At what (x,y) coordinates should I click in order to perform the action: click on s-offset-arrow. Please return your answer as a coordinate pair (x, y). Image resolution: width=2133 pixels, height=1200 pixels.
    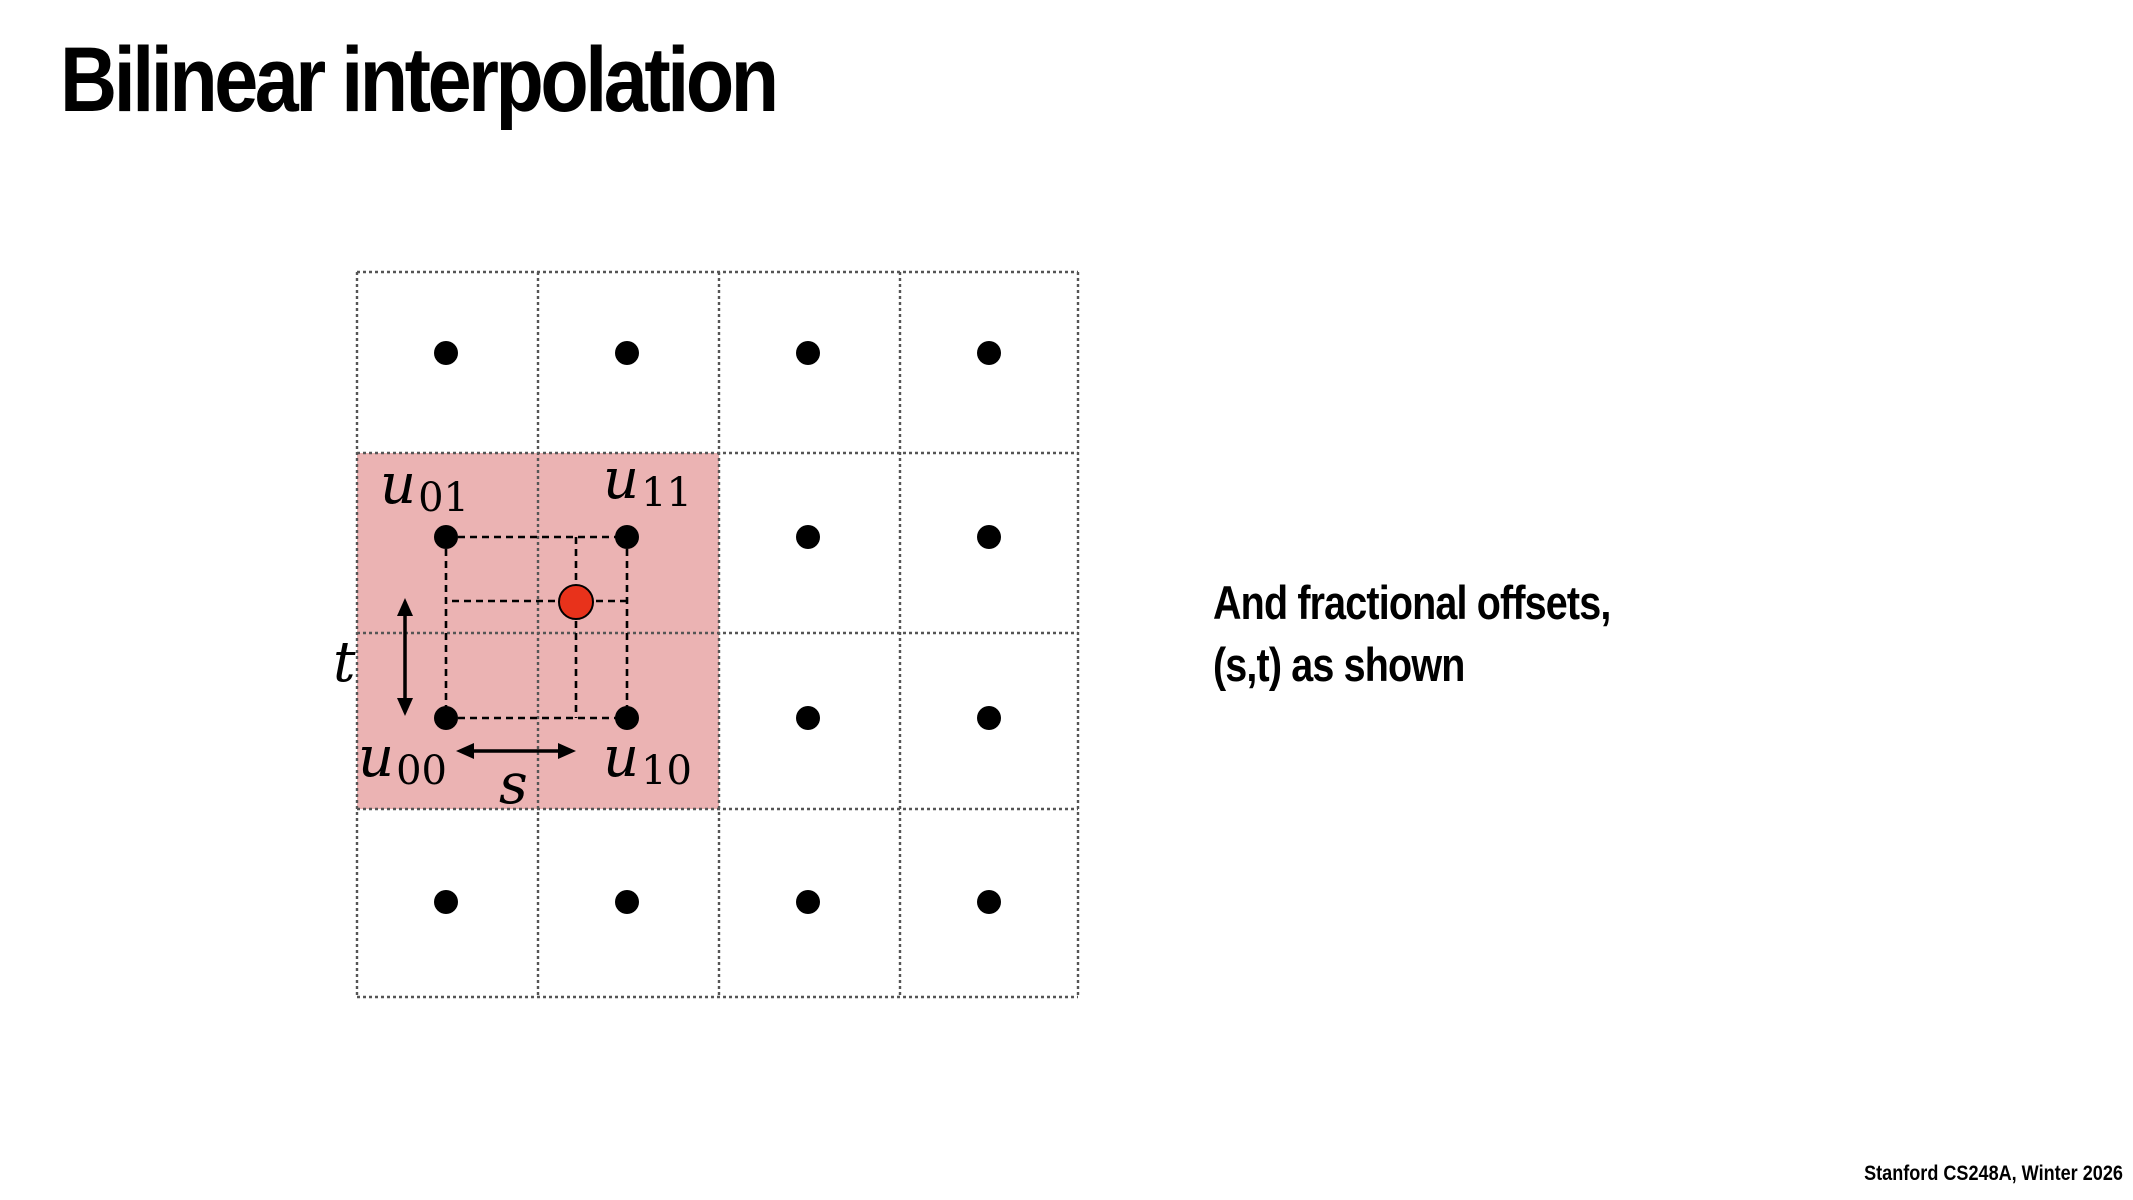
    Looking at the image, I should click on (516, 751).